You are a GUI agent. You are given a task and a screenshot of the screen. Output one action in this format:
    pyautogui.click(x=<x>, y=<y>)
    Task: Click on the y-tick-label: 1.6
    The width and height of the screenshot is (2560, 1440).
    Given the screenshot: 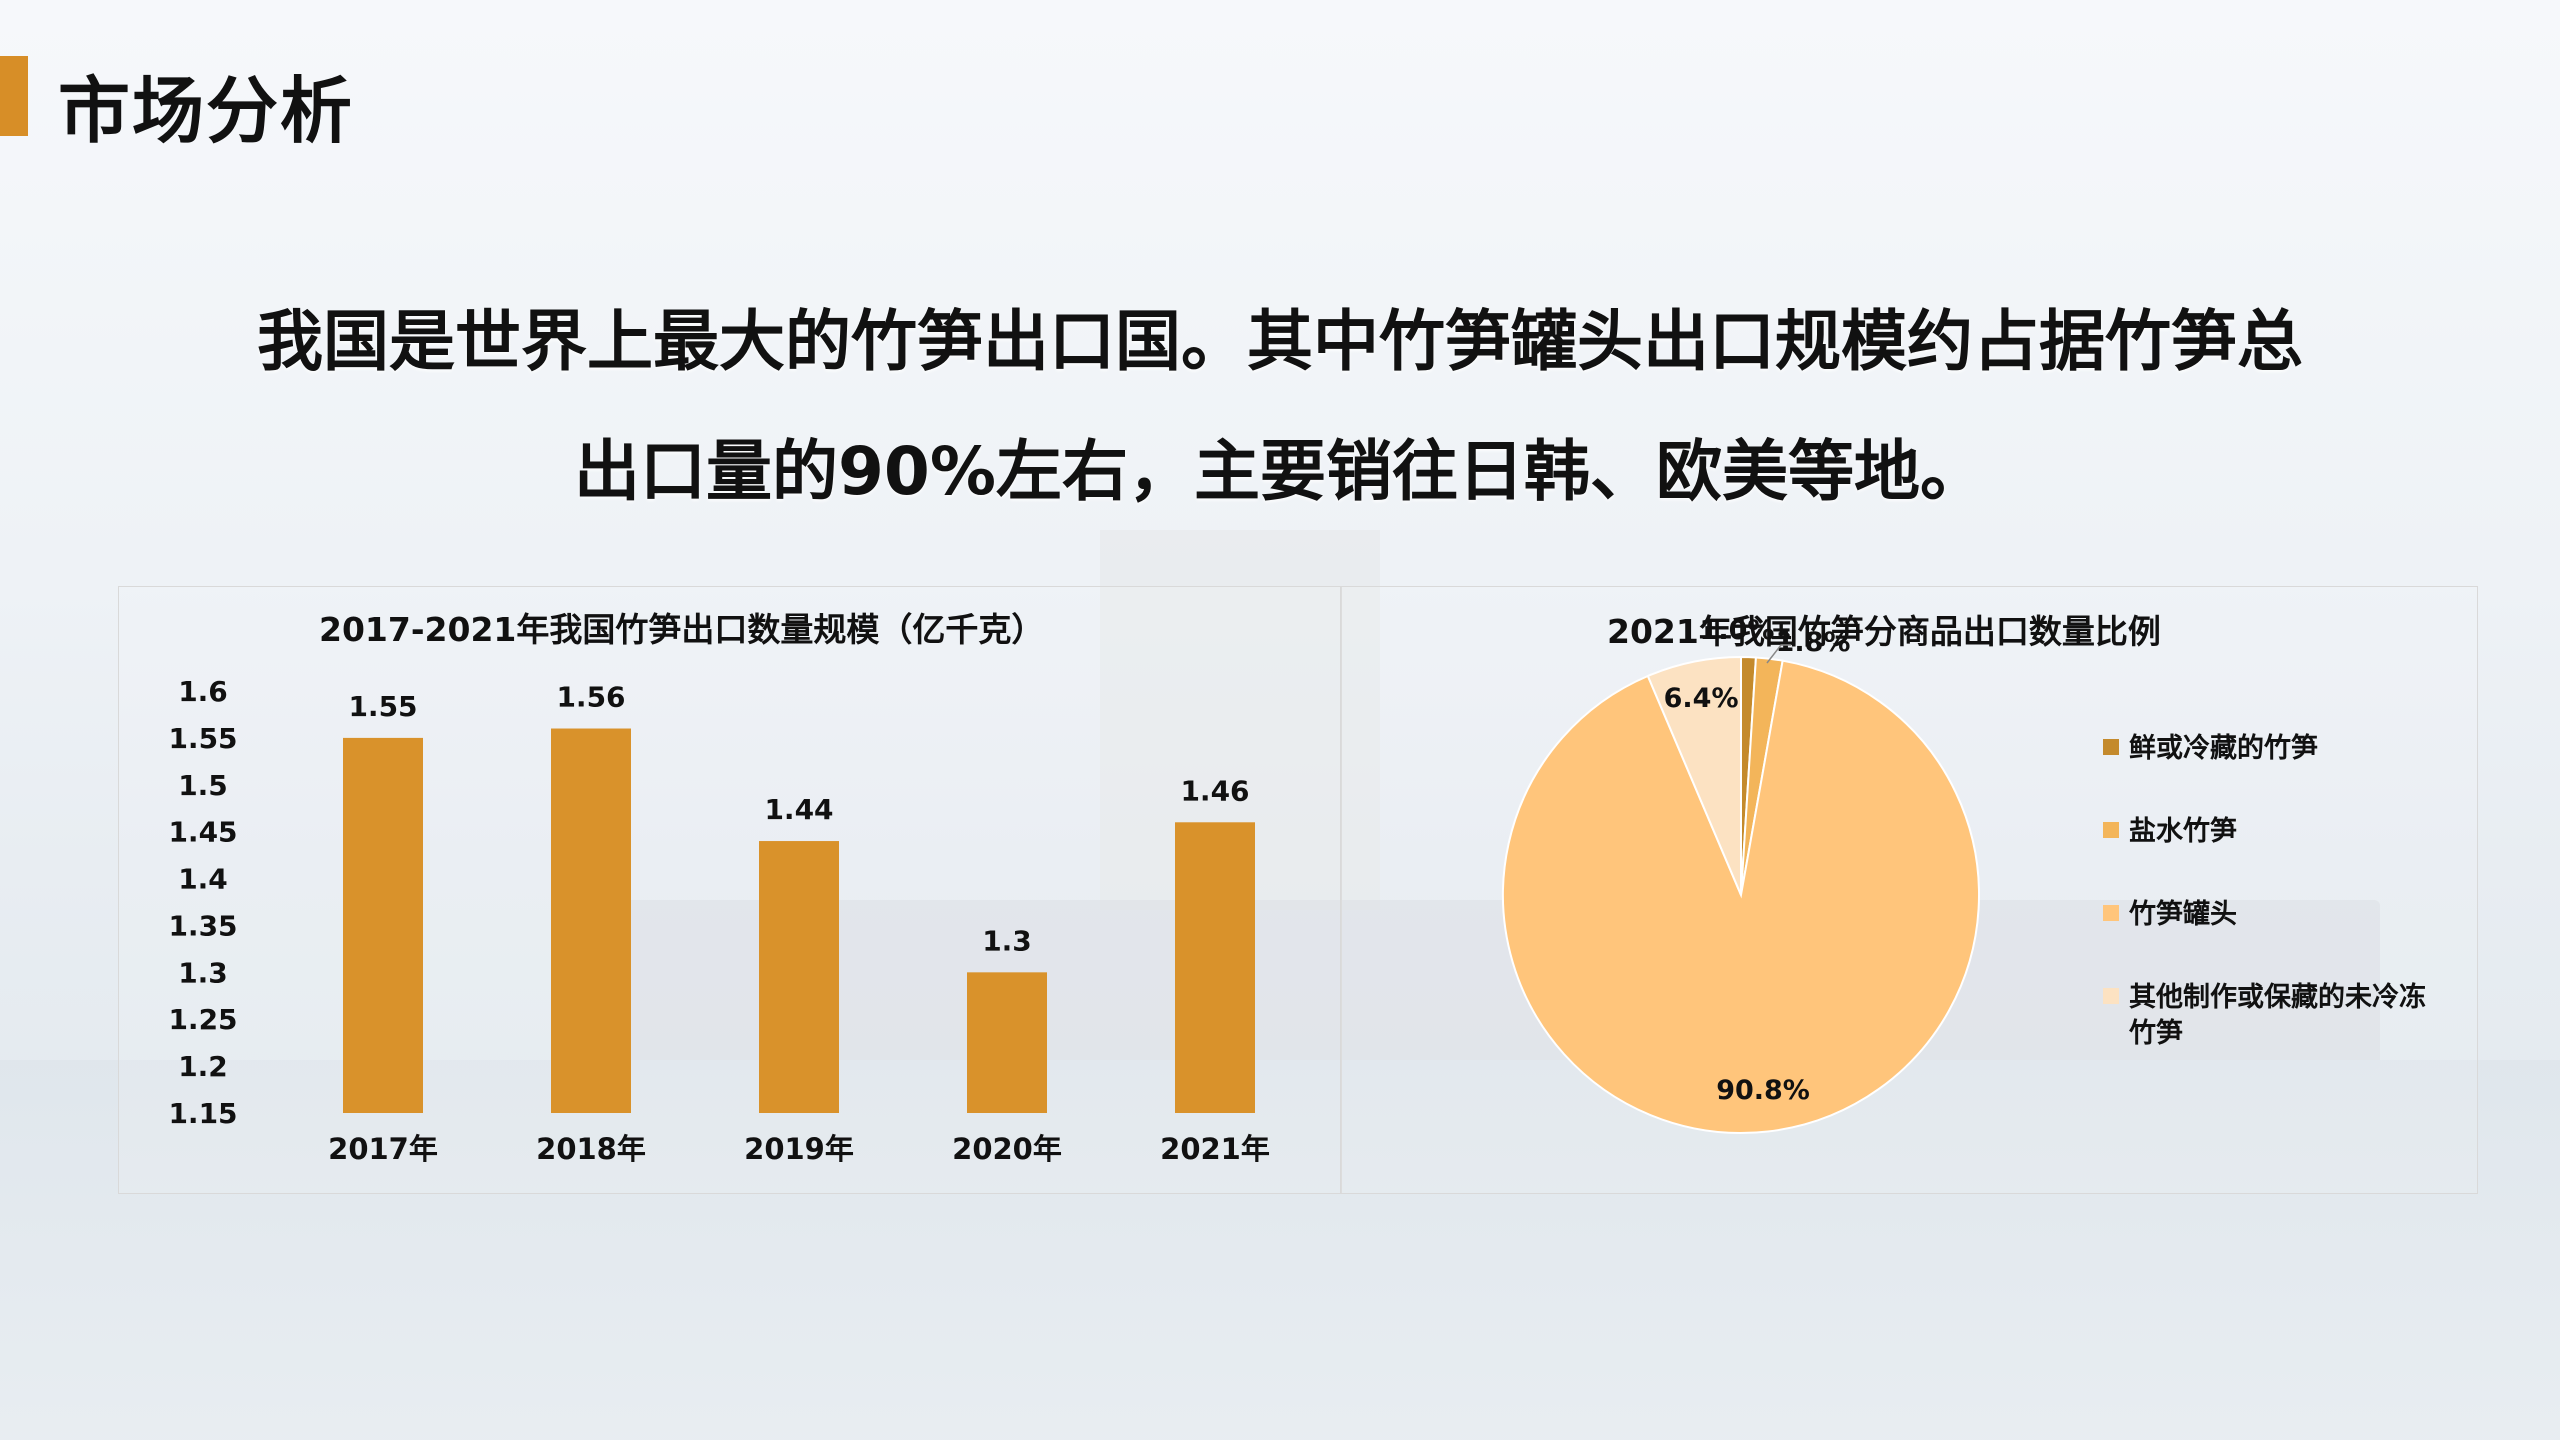 What is the action you would take?
    pyautogui.click(x=203, y=691)
    